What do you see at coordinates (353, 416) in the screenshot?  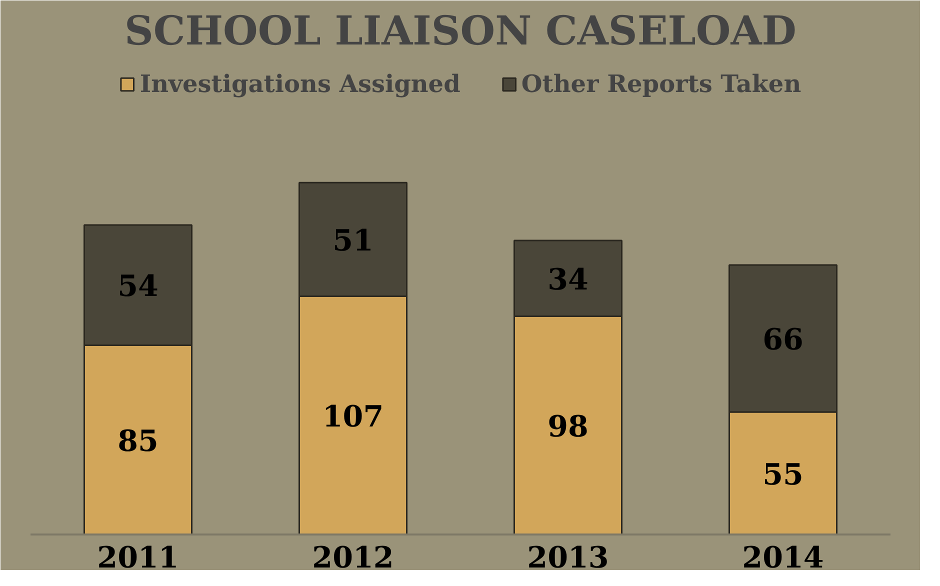 I see `data-label: 107` at bounding box center [353, 416].